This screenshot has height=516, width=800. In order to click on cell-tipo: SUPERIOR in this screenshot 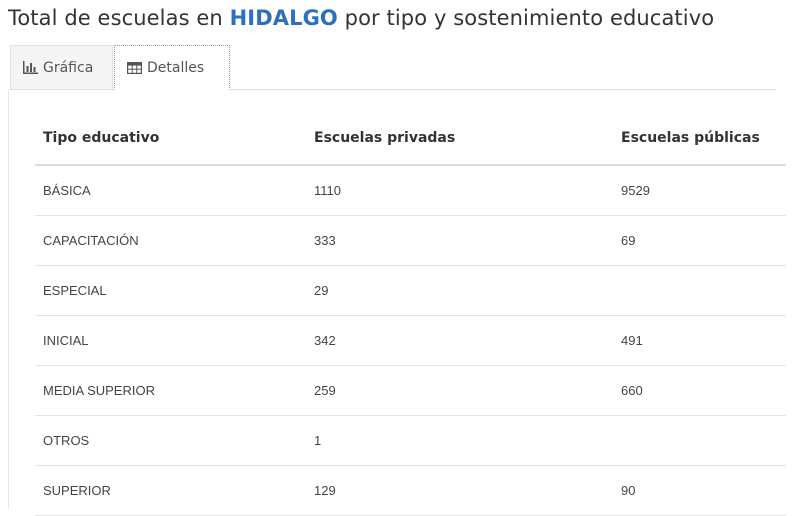, I will do `click(170, 490)`.